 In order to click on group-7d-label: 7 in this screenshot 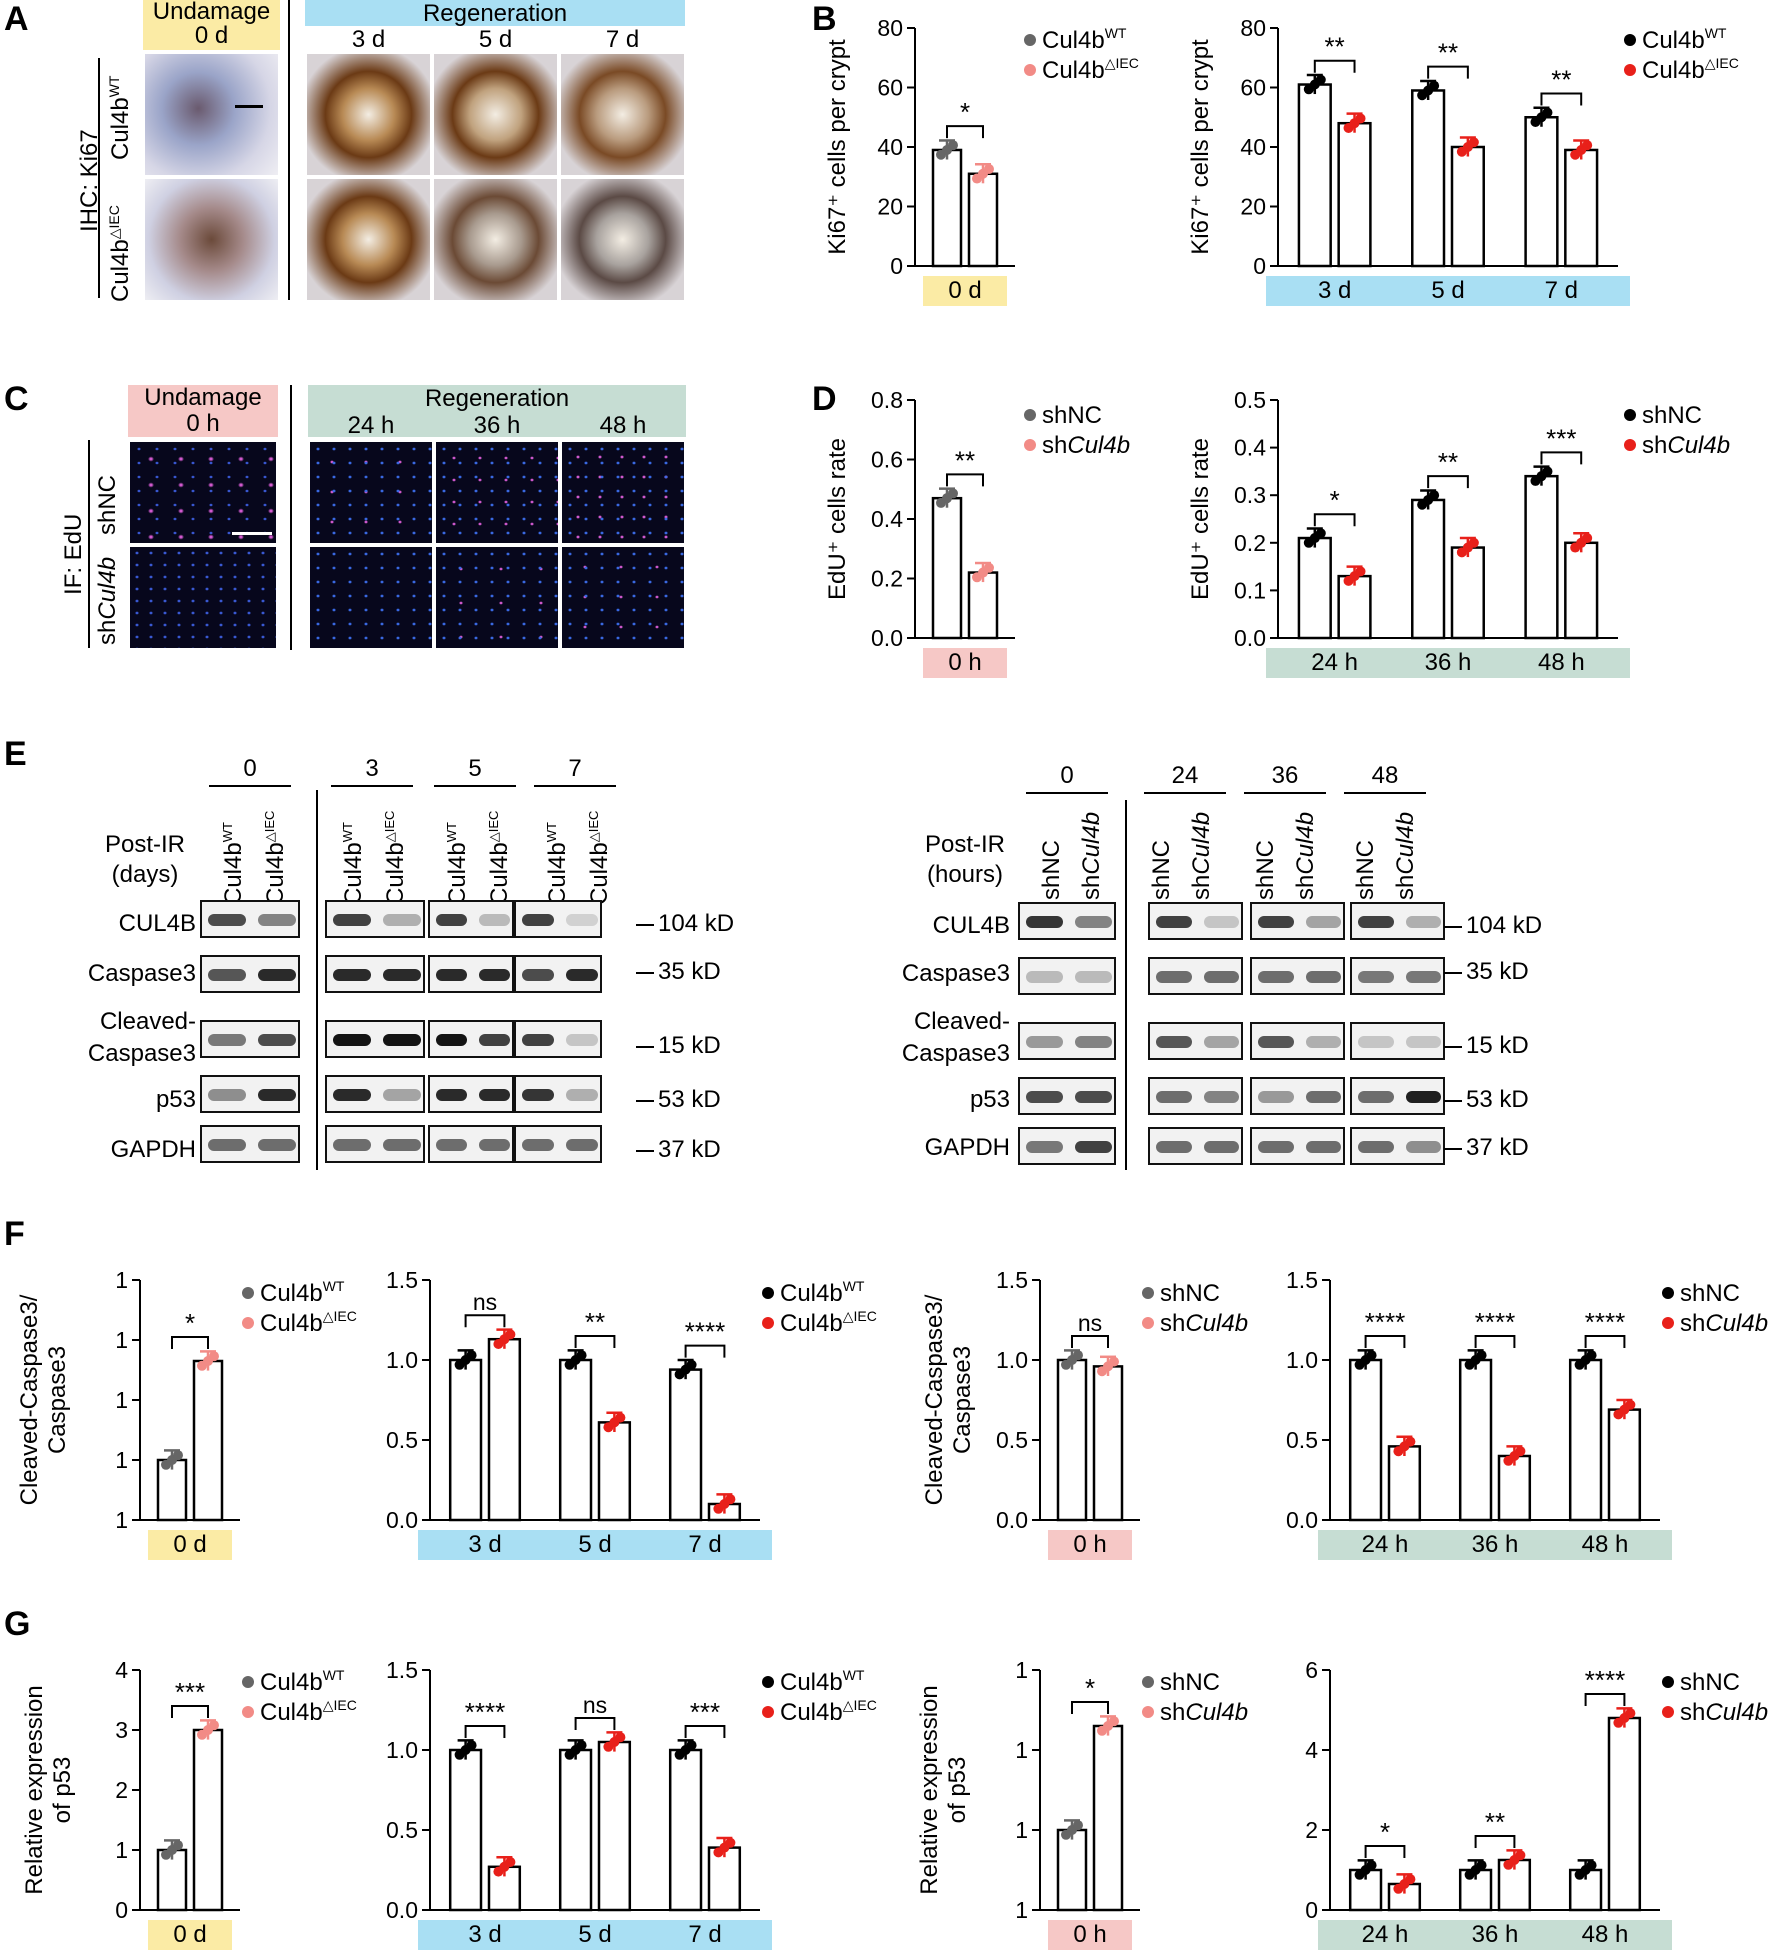, I will do `click(575, 768)`.